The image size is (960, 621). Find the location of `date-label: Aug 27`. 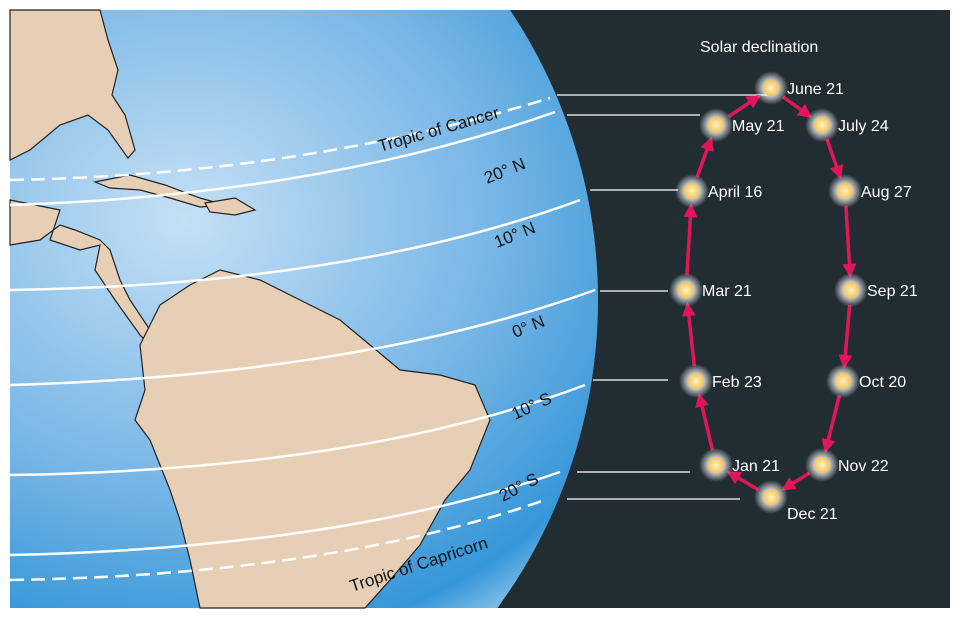

date-label: Aug 27 is located at coordinates (886, 192).